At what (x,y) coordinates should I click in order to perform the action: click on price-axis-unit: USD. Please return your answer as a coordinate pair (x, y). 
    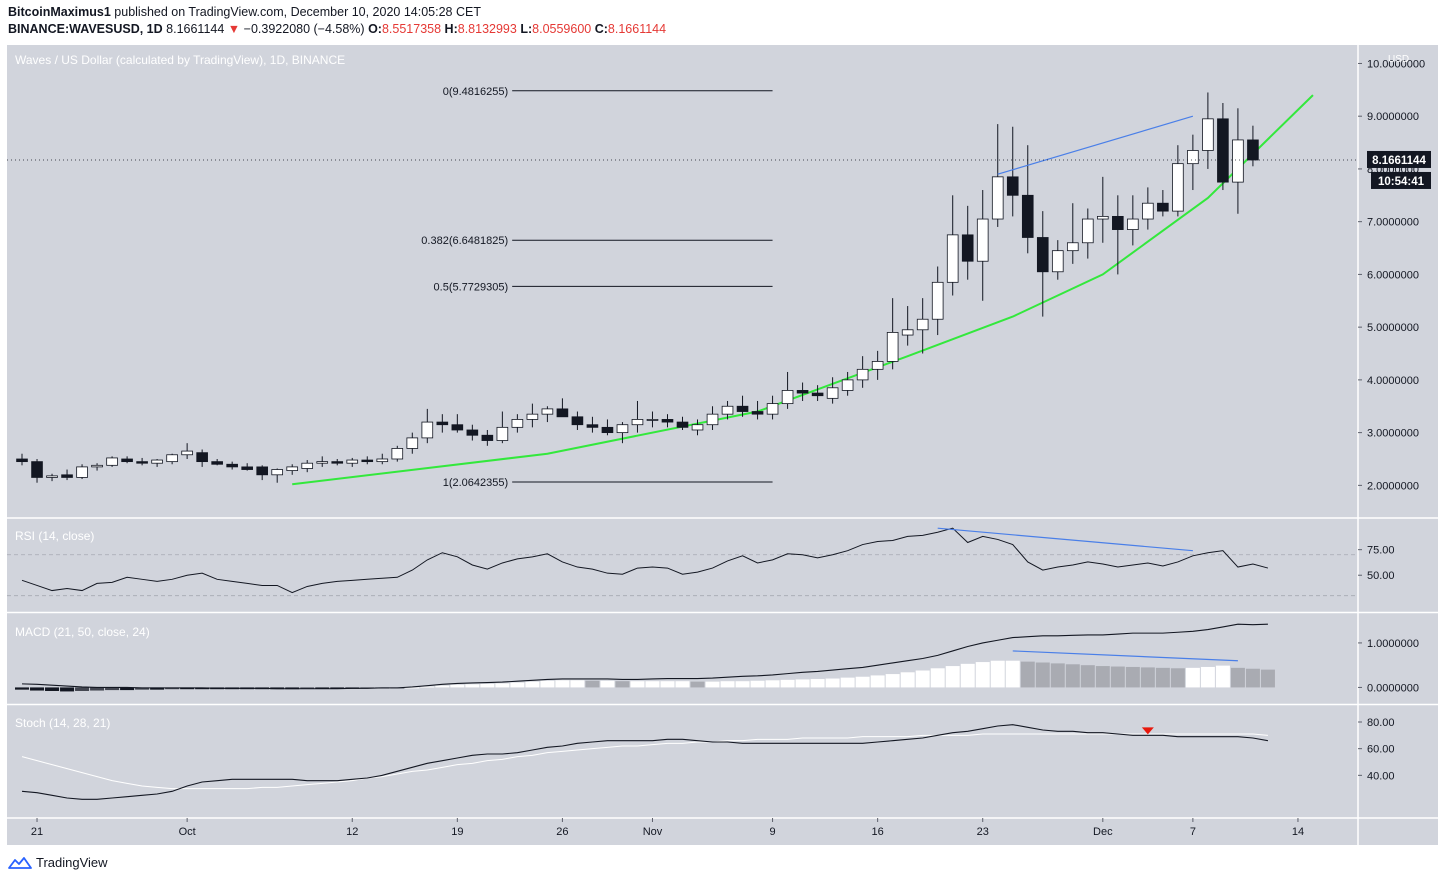
    Looking at the image, I should click on (1398, 59).